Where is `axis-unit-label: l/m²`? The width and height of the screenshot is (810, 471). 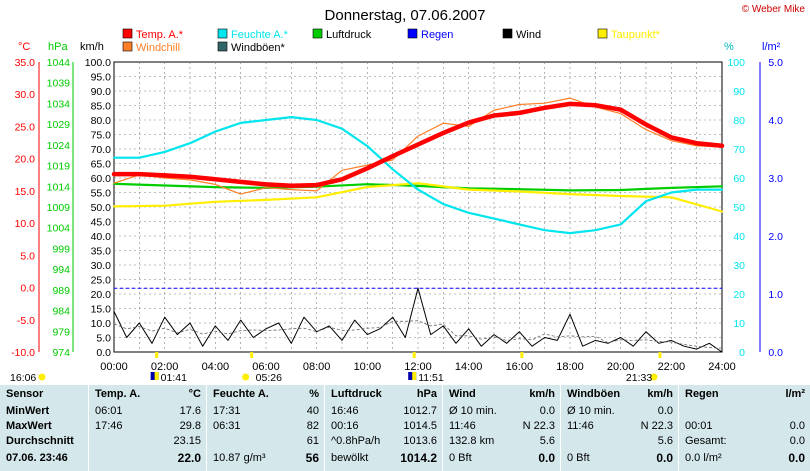
axis-unit-label: l/m² is located at coordinates (771, 47).